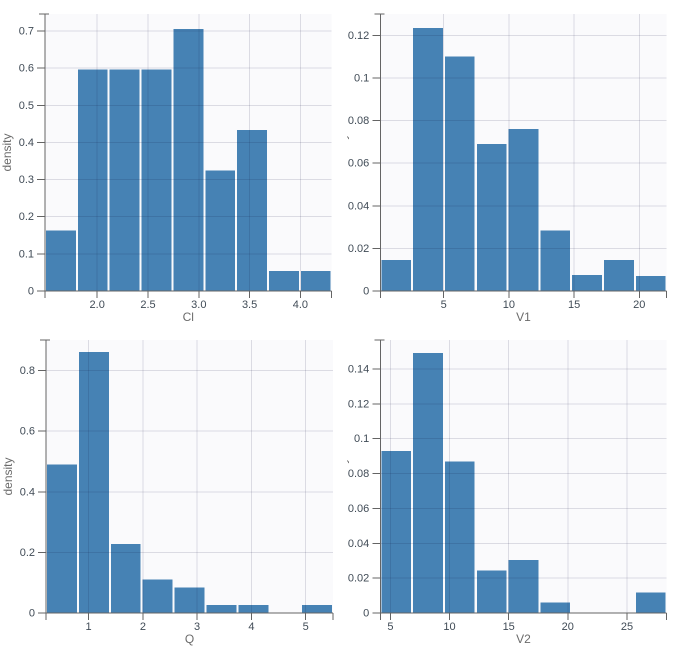  Describe the element at coordinates (574, 305) in the screenshot. I see `x-tick-label: 15` at that location.